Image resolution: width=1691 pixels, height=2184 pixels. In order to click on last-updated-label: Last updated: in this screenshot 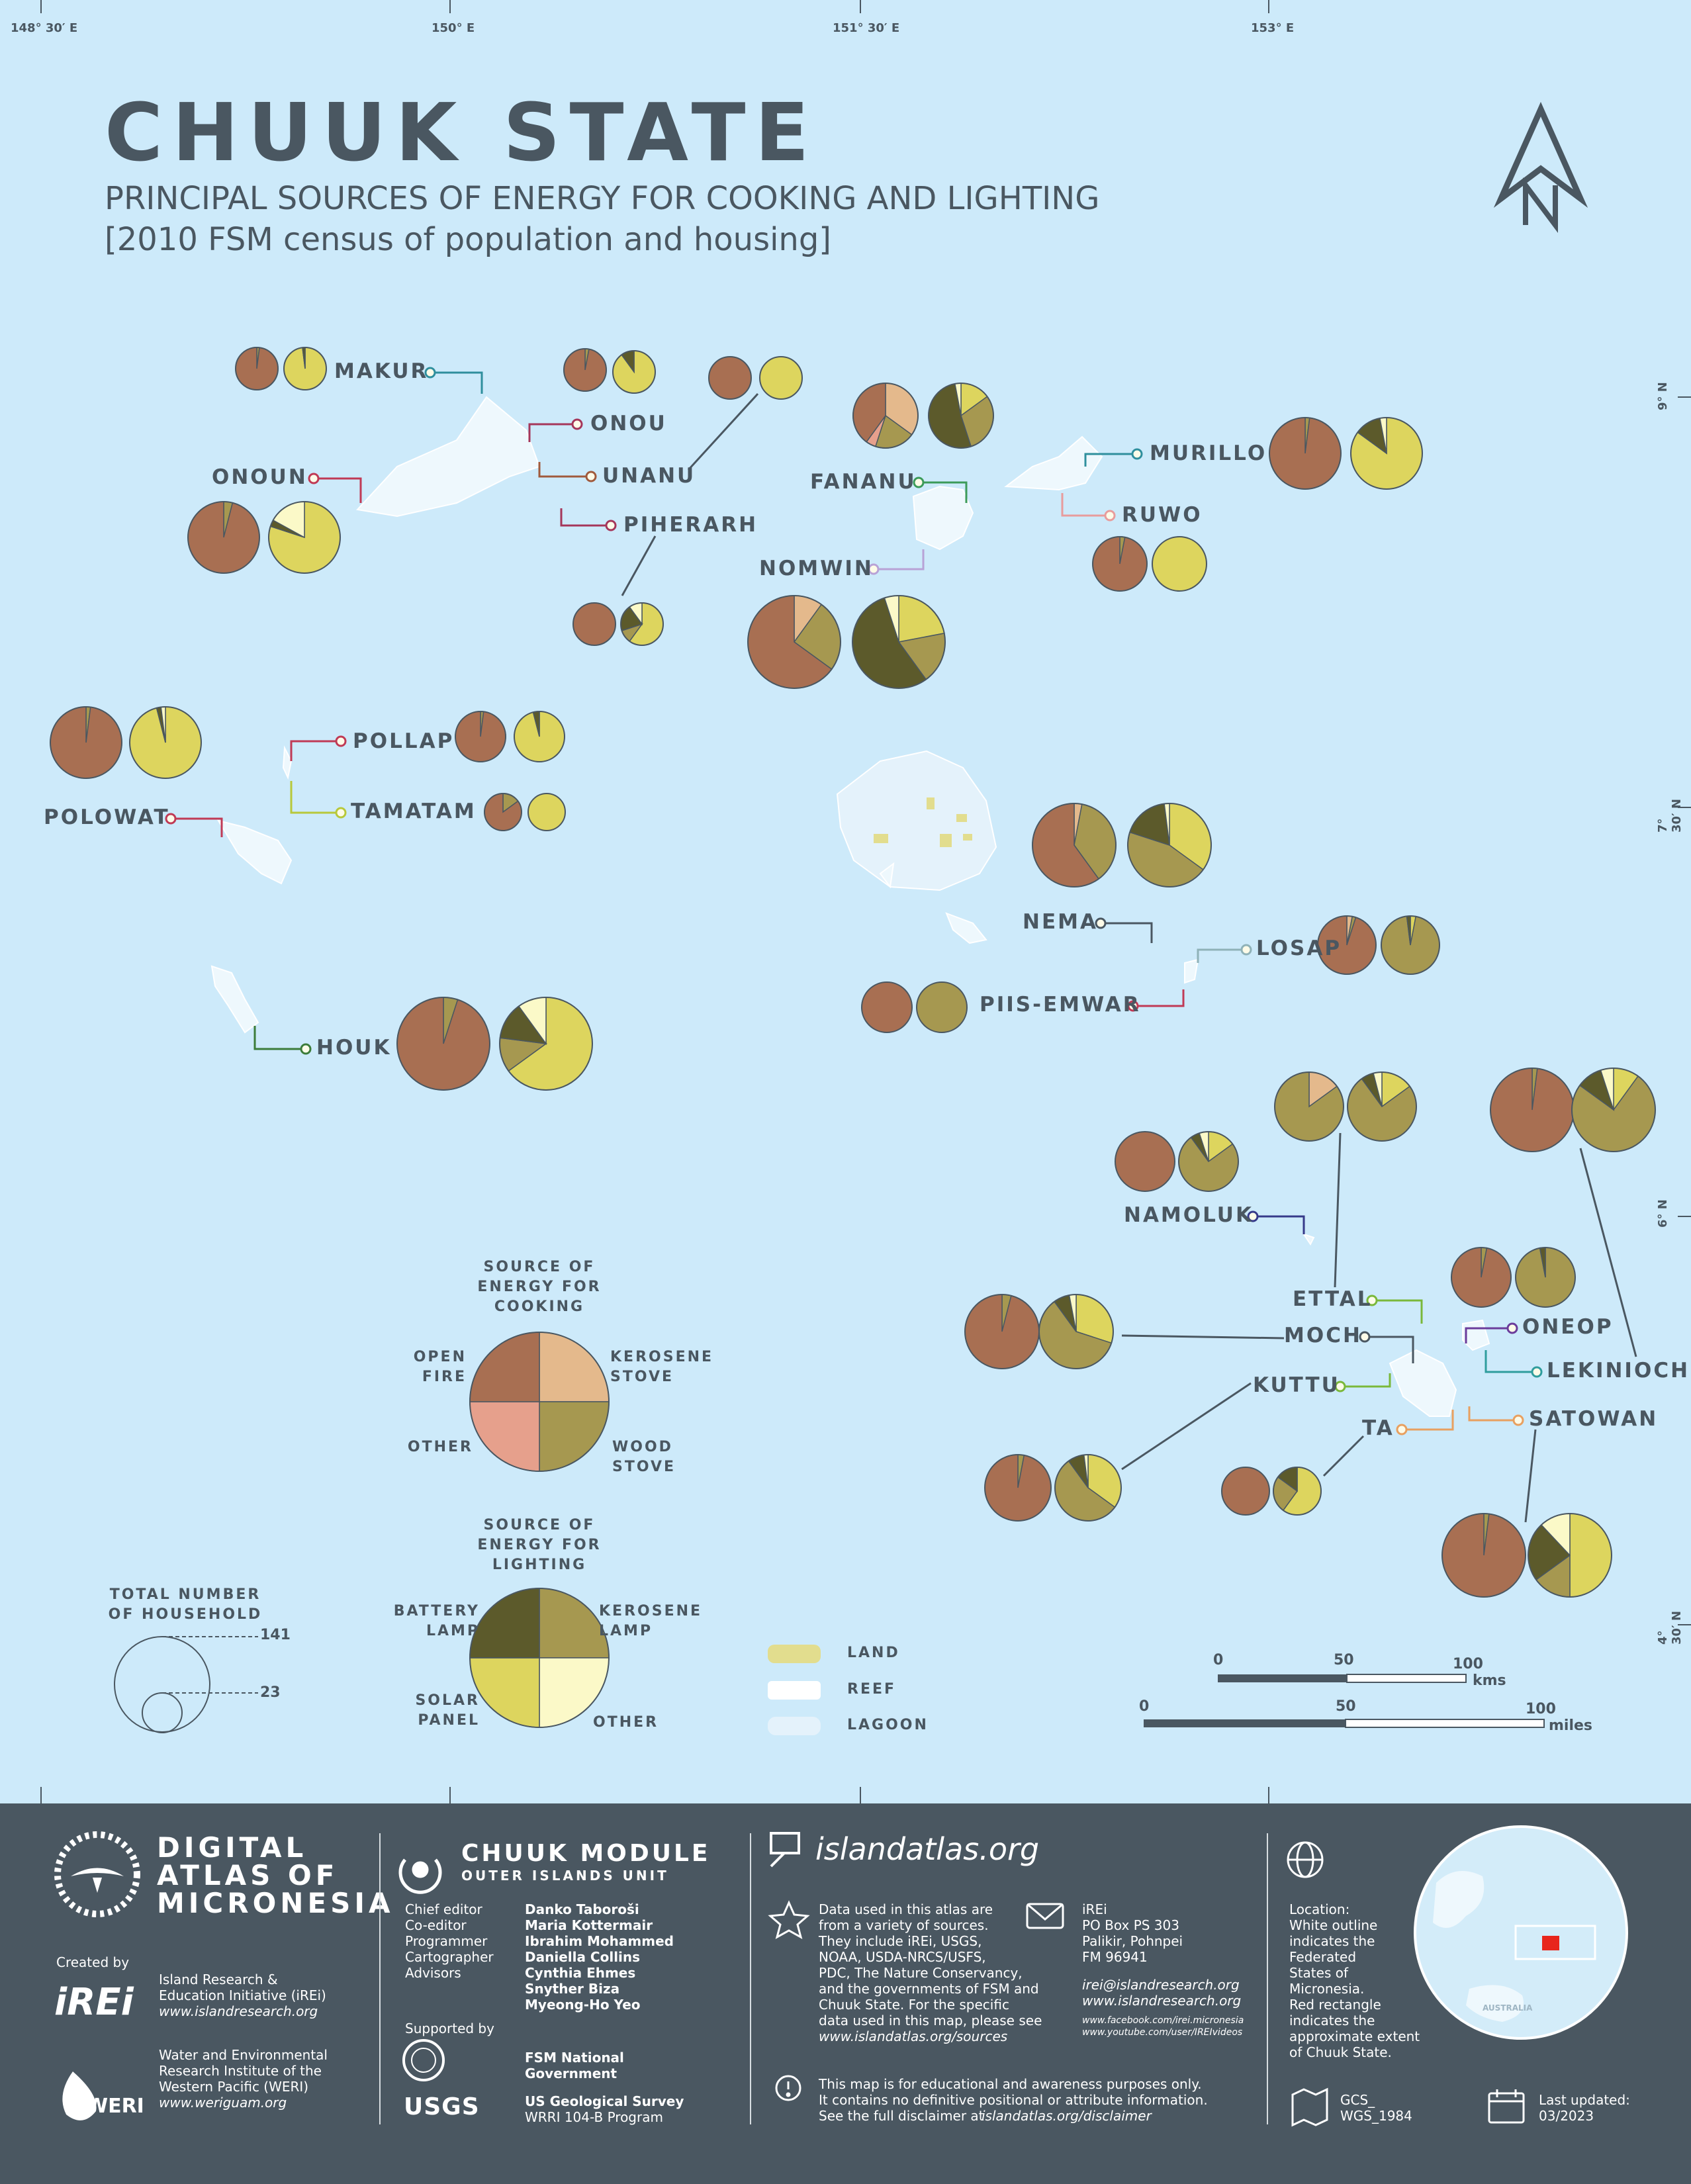, I will do `click(1584, 2100)`.